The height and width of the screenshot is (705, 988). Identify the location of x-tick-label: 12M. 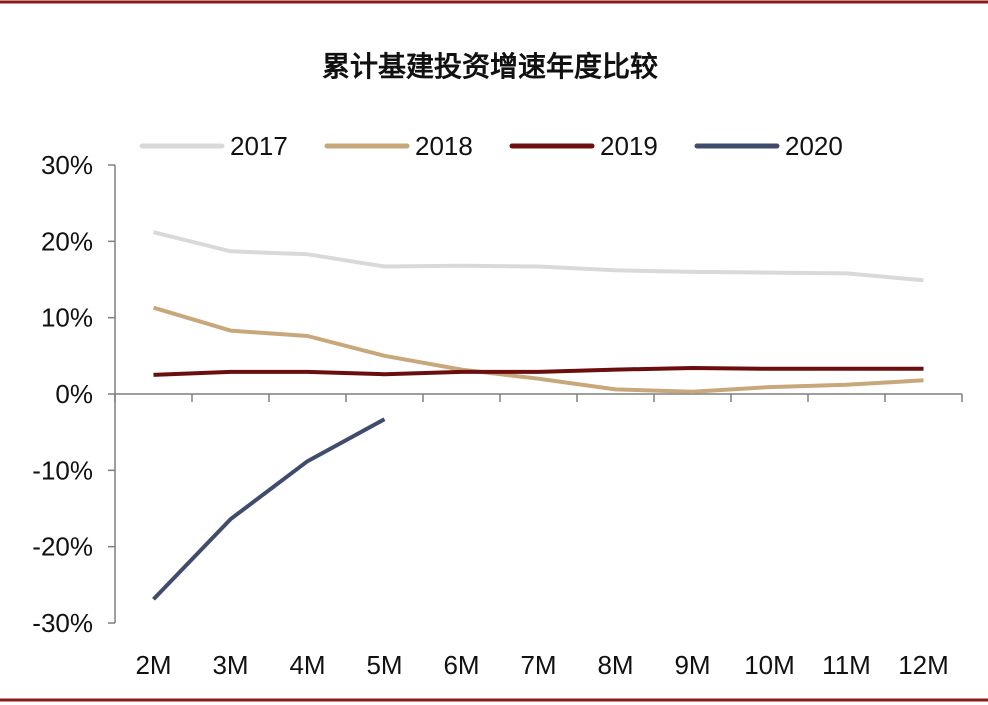
(923, 665).